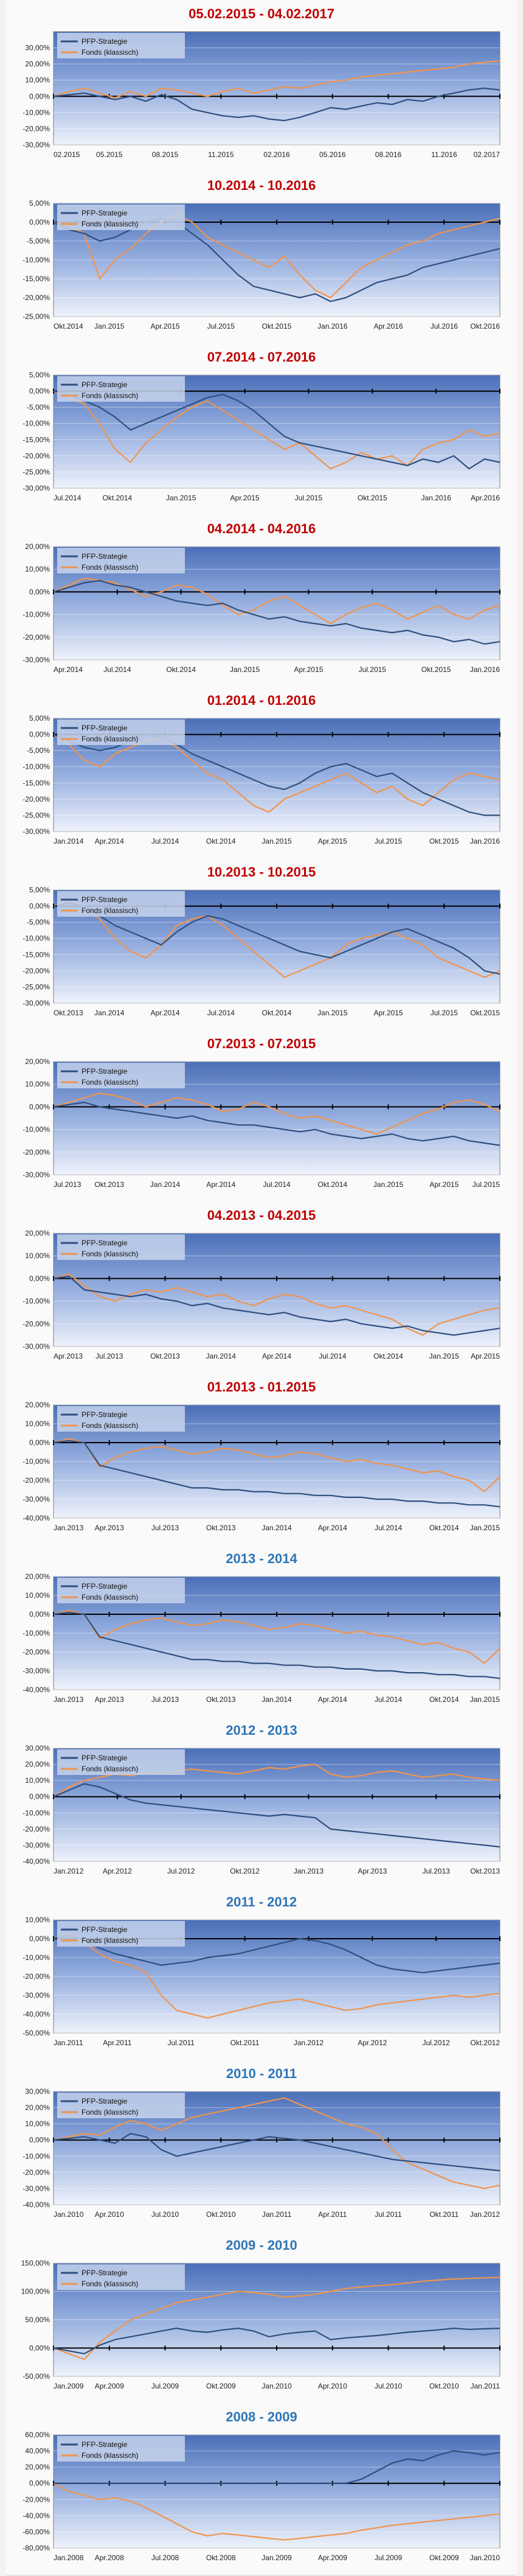 The width and height of the screenshot is (523, 2576). I want to click on x-tick-label: Apr.2015, so click(332, 841).